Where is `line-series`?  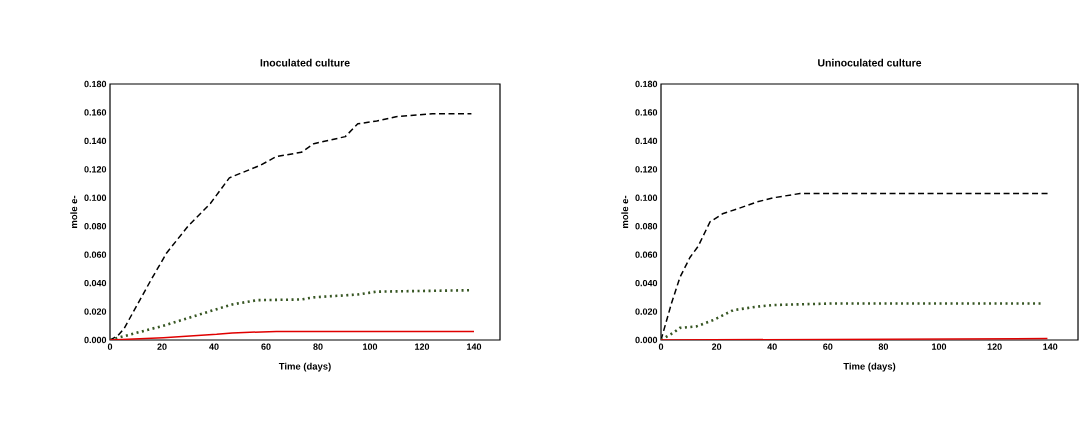
line-series is located at coordinates (292, 335).